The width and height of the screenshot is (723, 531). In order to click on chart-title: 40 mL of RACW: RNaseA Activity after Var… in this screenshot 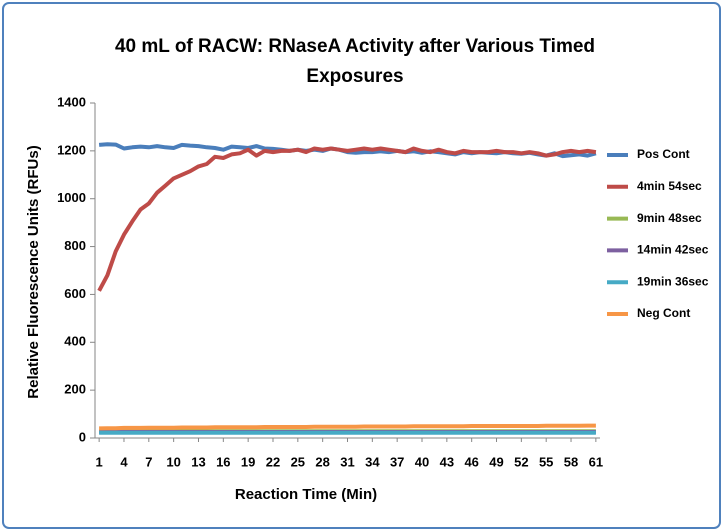, I will do `click(355, 61)`.